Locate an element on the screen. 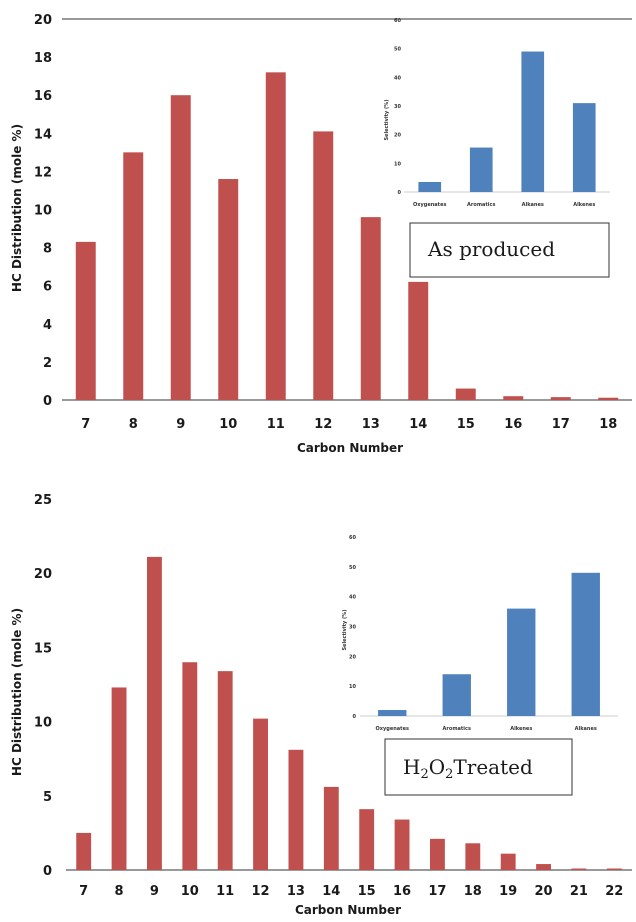 The width and height of the screenshot is (636, 922). annotation-part-o: O is located at coordinates (437, 767).